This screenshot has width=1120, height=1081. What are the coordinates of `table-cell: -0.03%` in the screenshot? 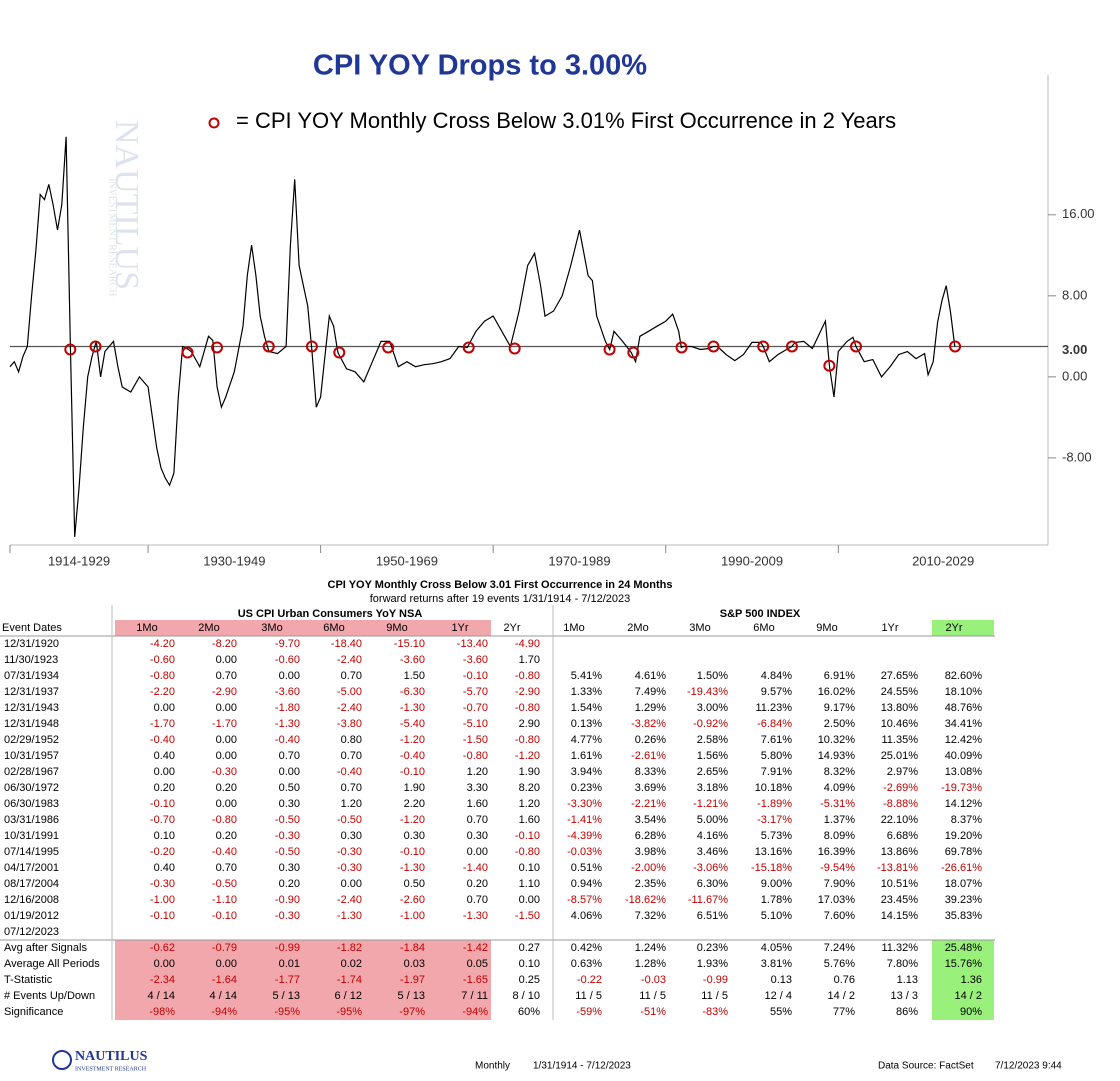 It's located at (584, 852).